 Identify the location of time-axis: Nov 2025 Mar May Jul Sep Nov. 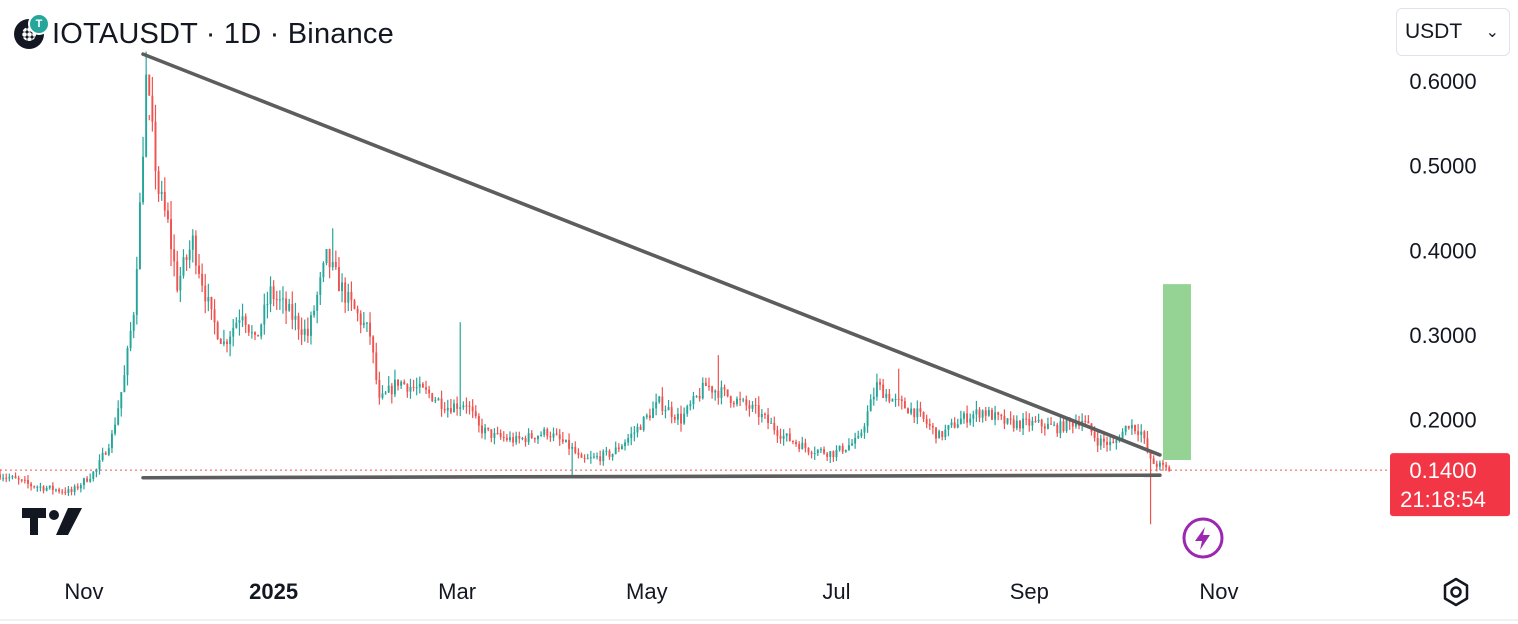
(759, 600).